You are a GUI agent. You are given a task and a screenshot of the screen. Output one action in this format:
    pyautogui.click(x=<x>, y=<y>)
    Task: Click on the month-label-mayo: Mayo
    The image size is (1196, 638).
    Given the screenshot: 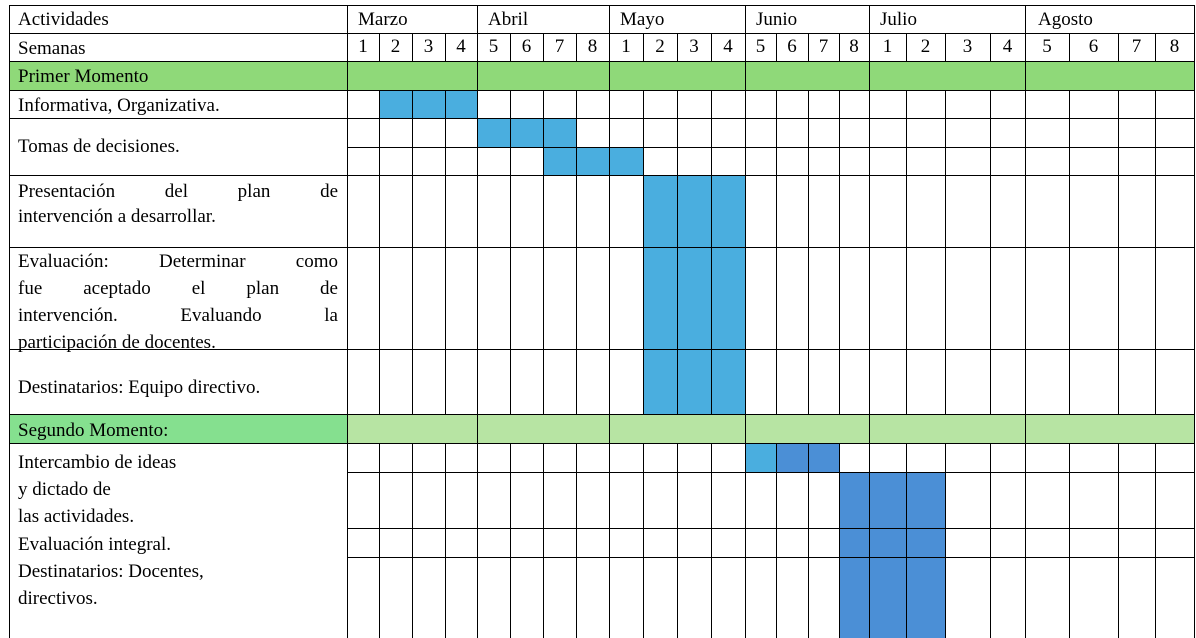 What is the action you would take?
    pyautogui.click(x=642, y=19)
    